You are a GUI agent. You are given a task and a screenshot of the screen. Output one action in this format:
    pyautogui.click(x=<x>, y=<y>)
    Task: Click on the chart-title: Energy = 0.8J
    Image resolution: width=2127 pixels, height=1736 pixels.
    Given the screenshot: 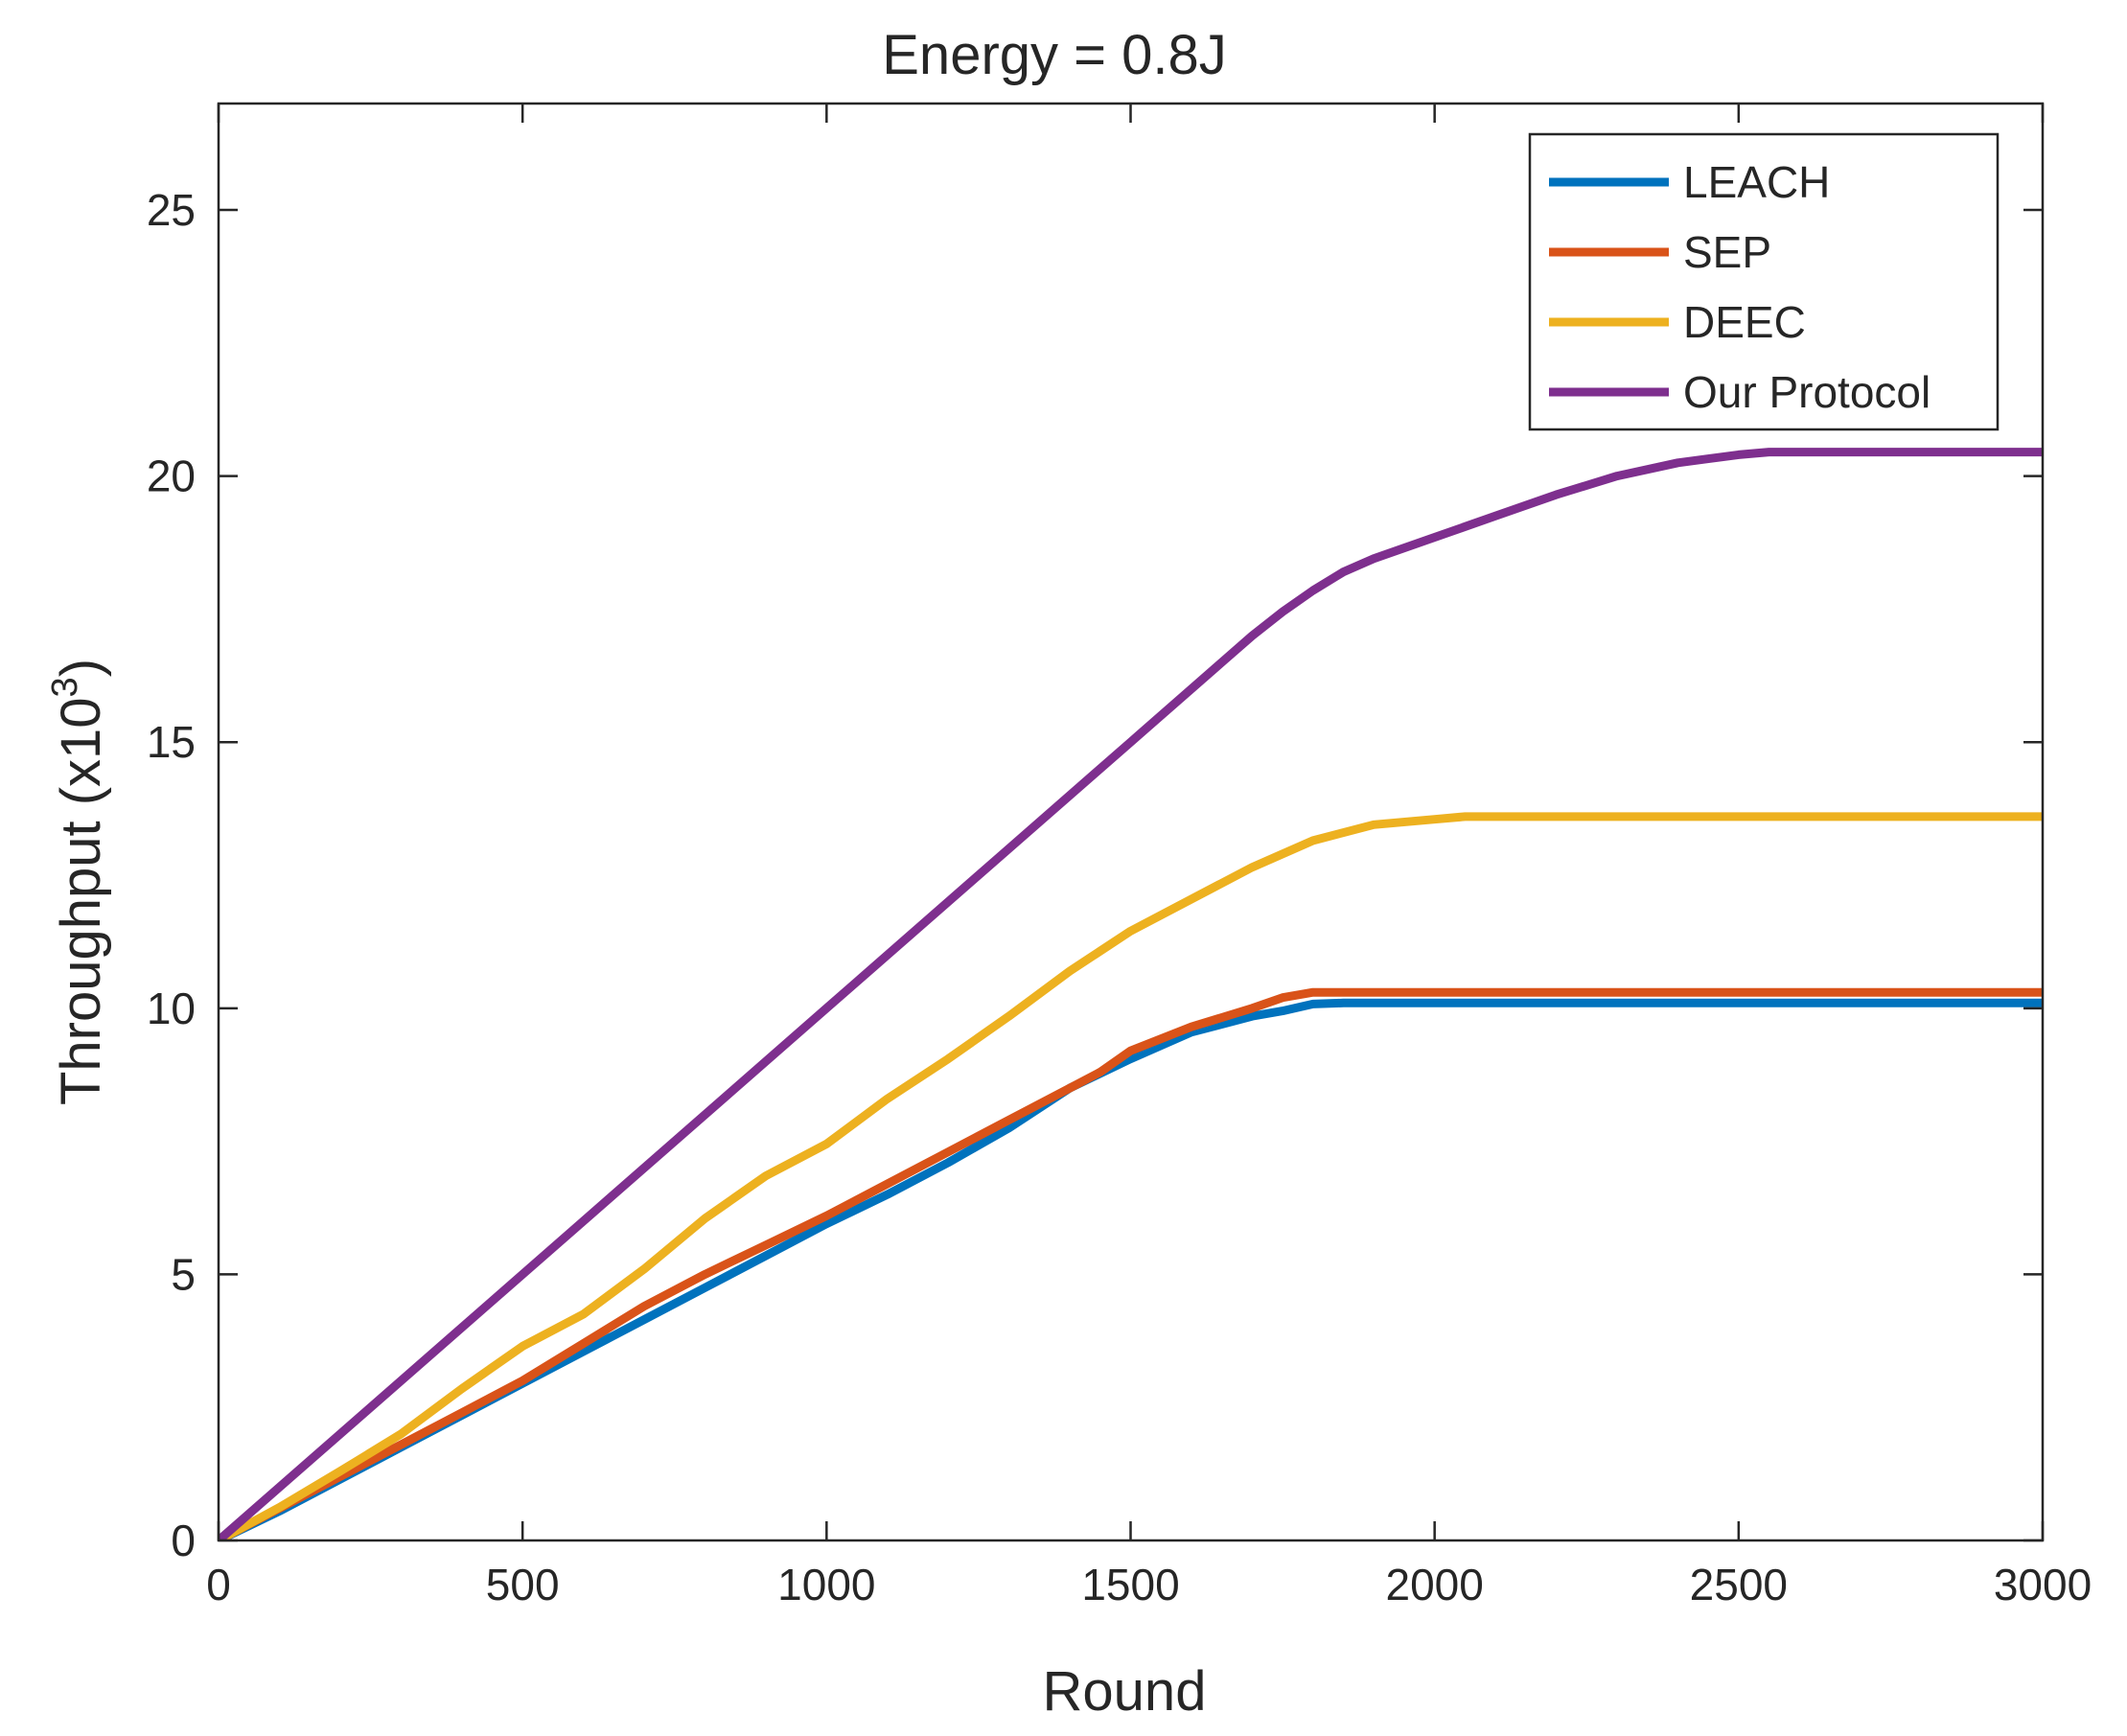 What is the action you would take?
    pyautogui.click(x=1054, y=55)
    